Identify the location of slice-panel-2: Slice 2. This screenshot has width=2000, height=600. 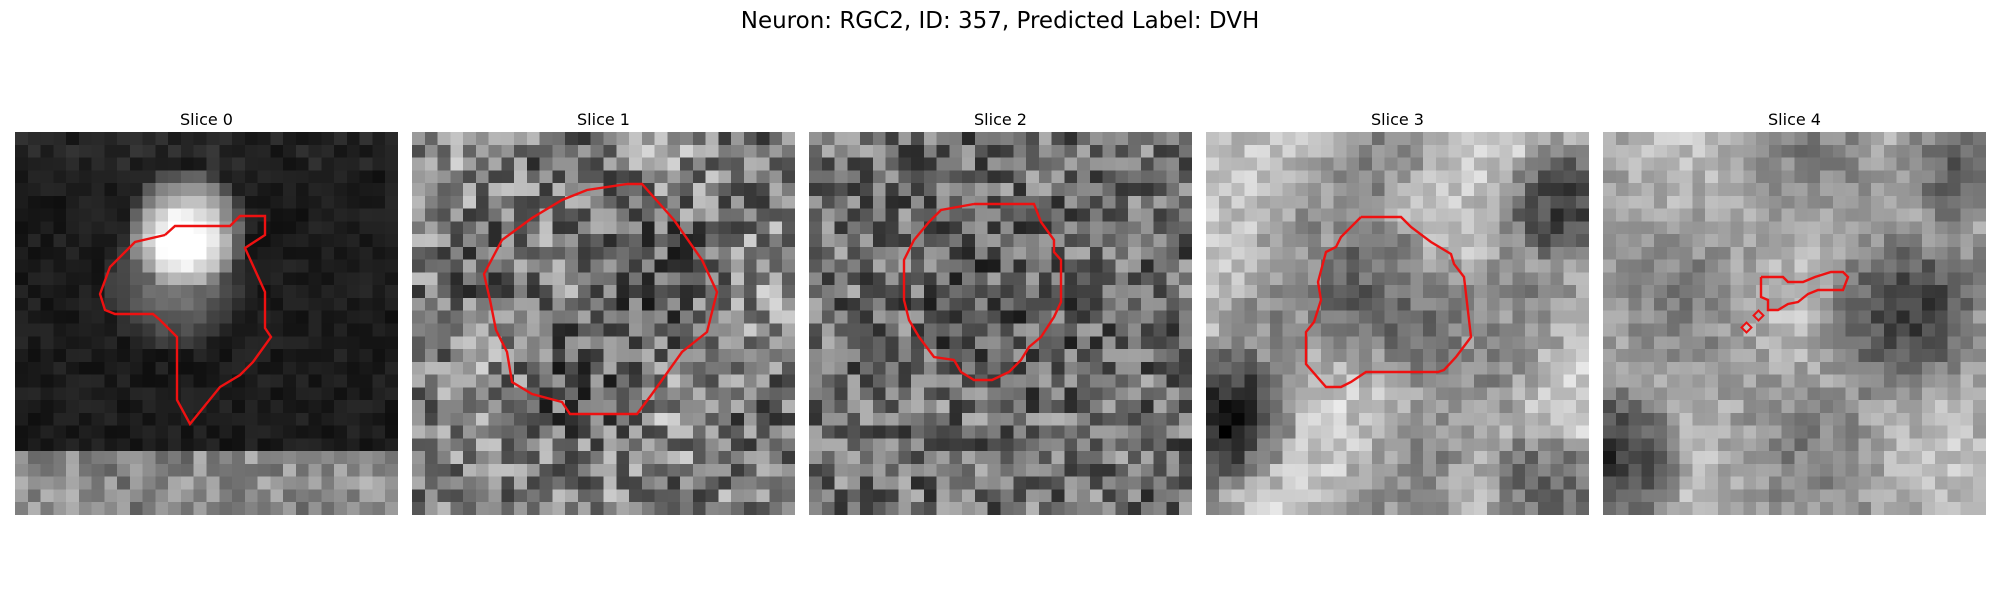
(1000, 311).